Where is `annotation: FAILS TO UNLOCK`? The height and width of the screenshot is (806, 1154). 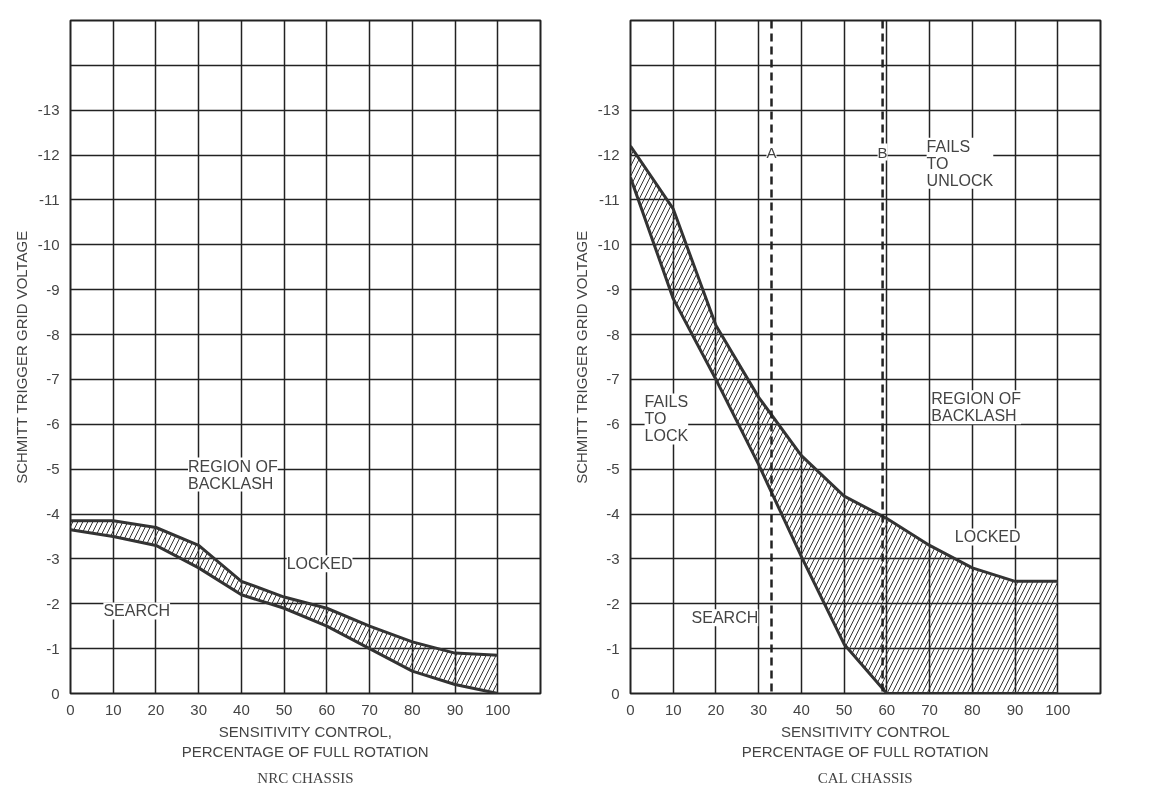
annotation: FAILS TO UNLOCK is located at coordinates (960, 163).